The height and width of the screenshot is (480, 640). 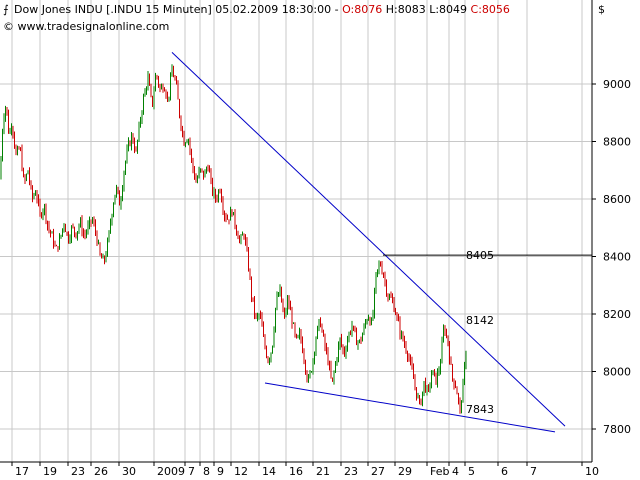 What do you see at coordinates (305, 470) in the screenshot?
I see `x-axis-ticks: 17 19 23 26 30 2009 7 8 9 12 14 16 21 23 27 29 Feb 4 5 6 7 10` at bounding box center [305, 470].